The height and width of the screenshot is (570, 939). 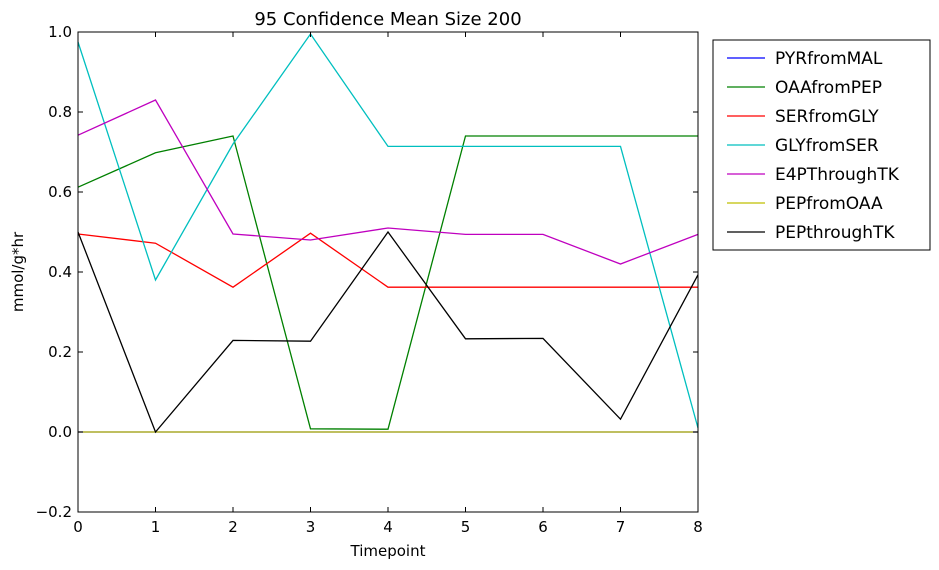 What do you see at coordinates (60, 112) in the screenshot?
I see `y-tick-label: 0.8` at bounding box center [60, 112].